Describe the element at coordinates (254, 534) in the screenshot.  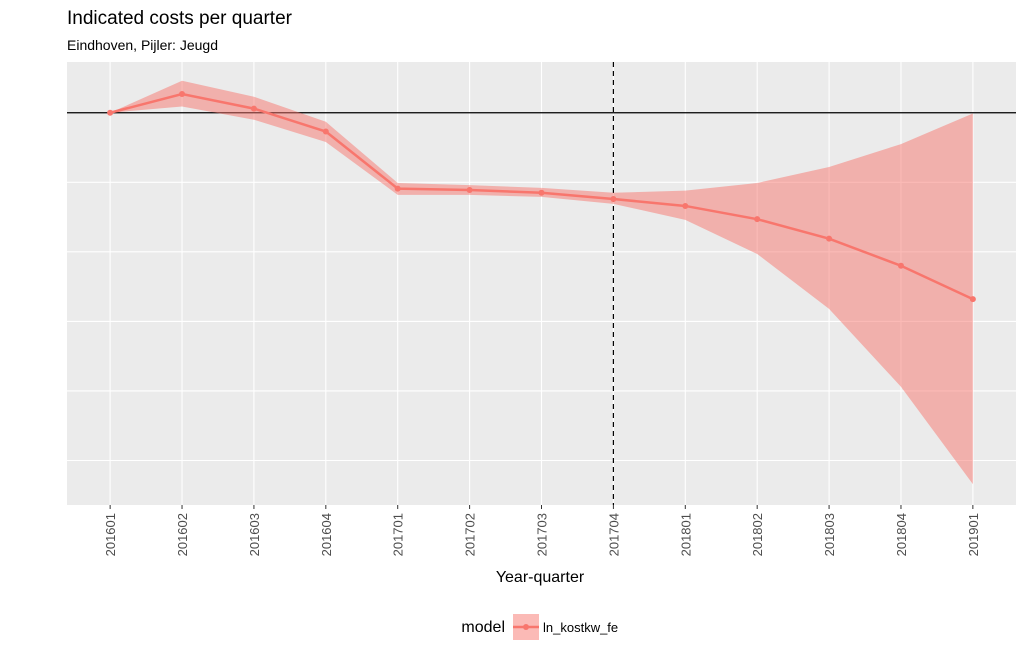
I see `x-tick-label: 201603` at that location.